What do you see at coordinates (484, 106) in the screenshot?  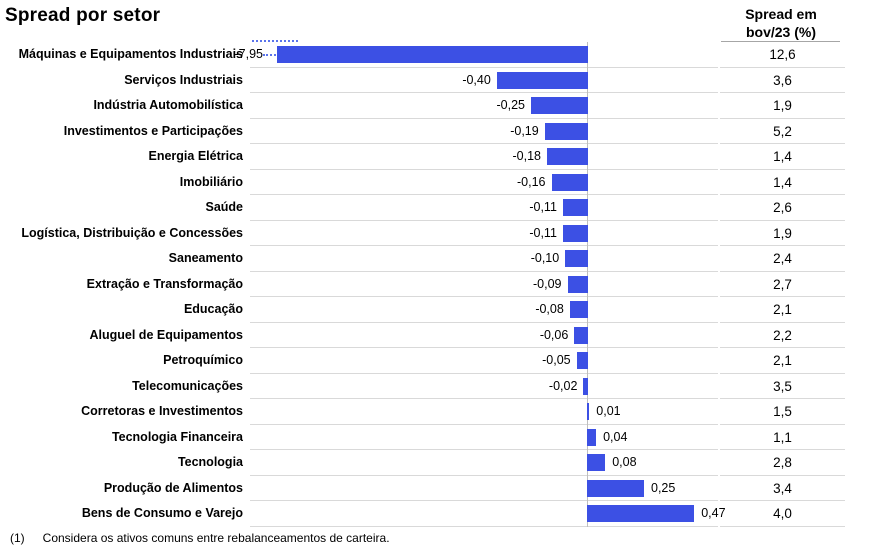 I see `bar-track: -0,25` at bounding box center [484, 106].